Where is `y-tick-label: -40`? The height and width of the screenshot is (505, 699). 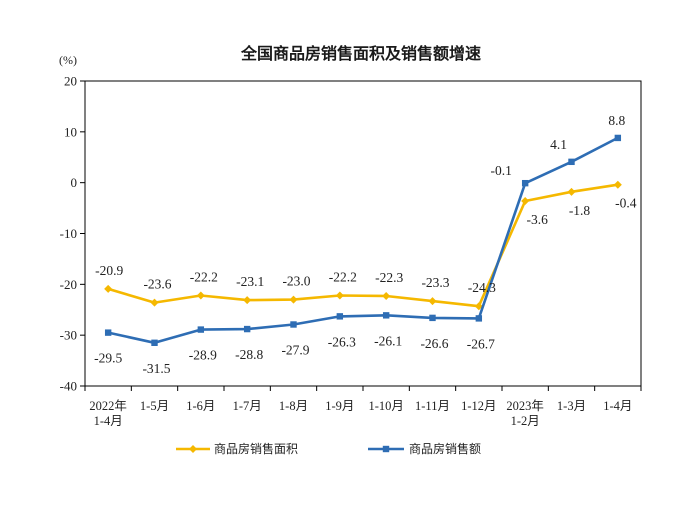
y-tick-label: -40 is located at coordinates (68, 386).